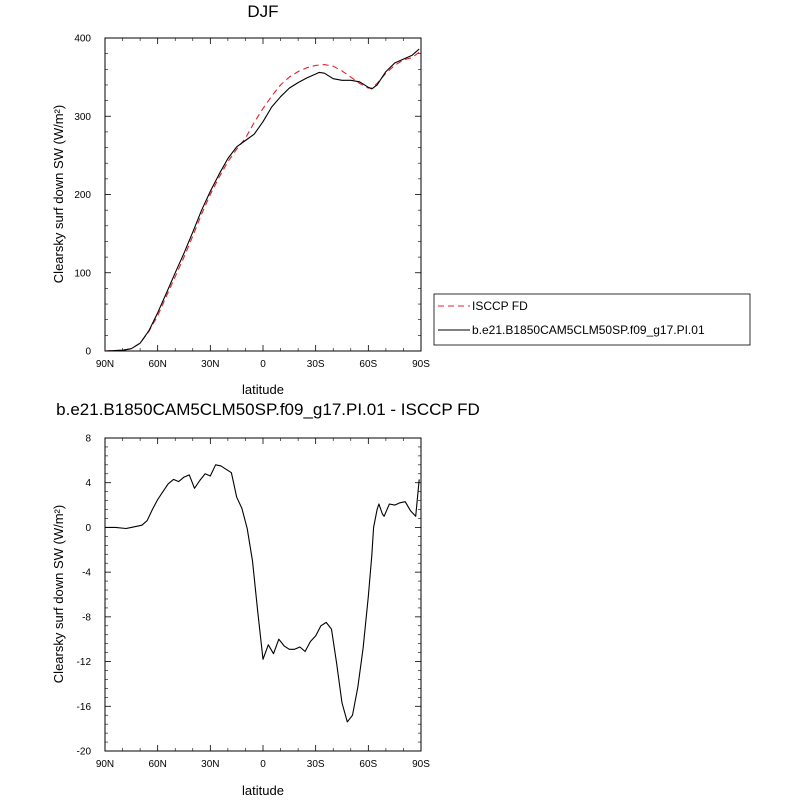  Describe the element at coordinates (58, 594) in the screenshot. I see `chart-bottom-ylabel: Clearsky surf down SW (W/m²)` at that location.